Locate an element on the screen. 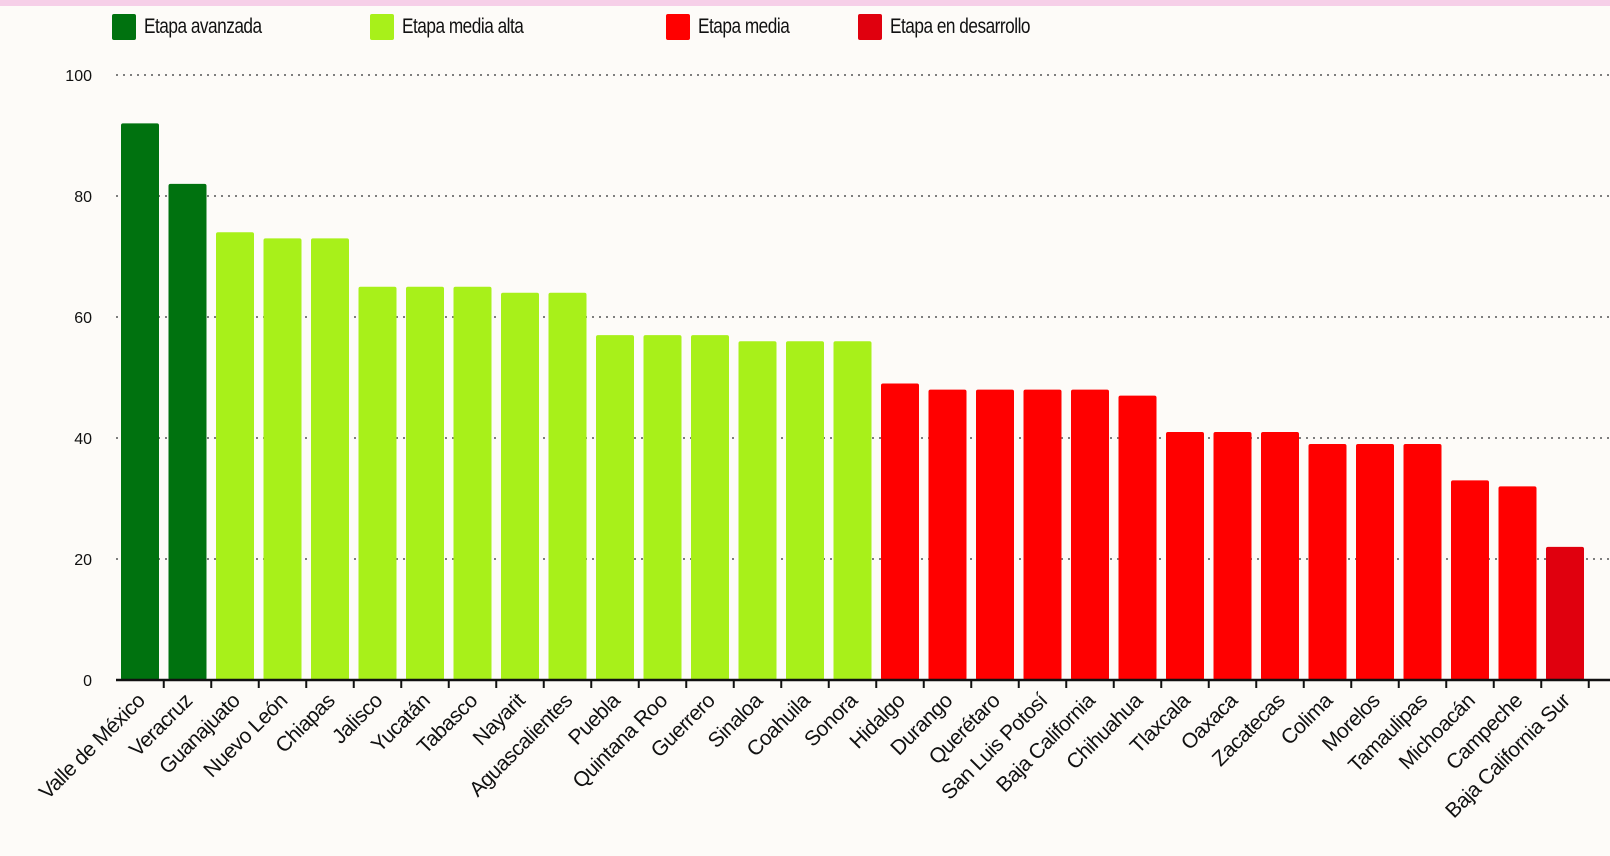 The image size is (1610, 856). legend-item-avanzada: Etapa avanzada is located at coordinates (199, 27).